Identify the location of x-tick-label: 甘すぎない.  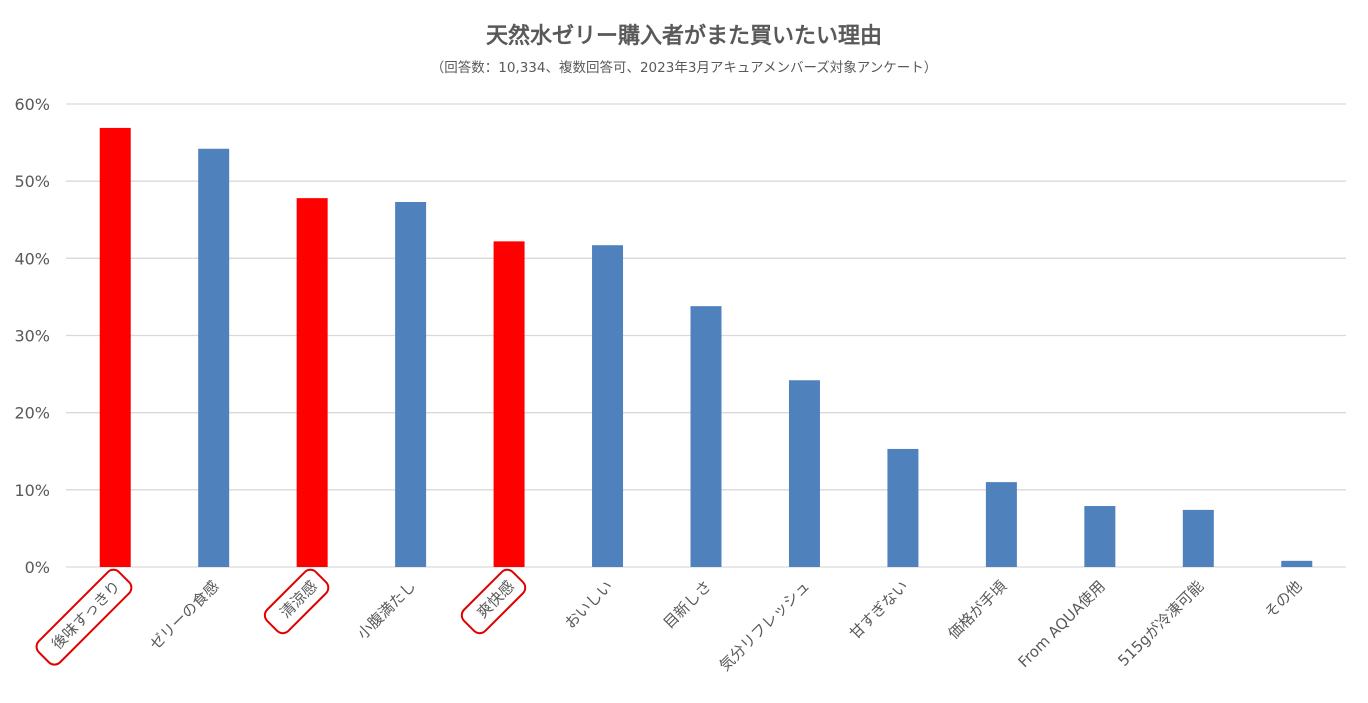
(879, 610).